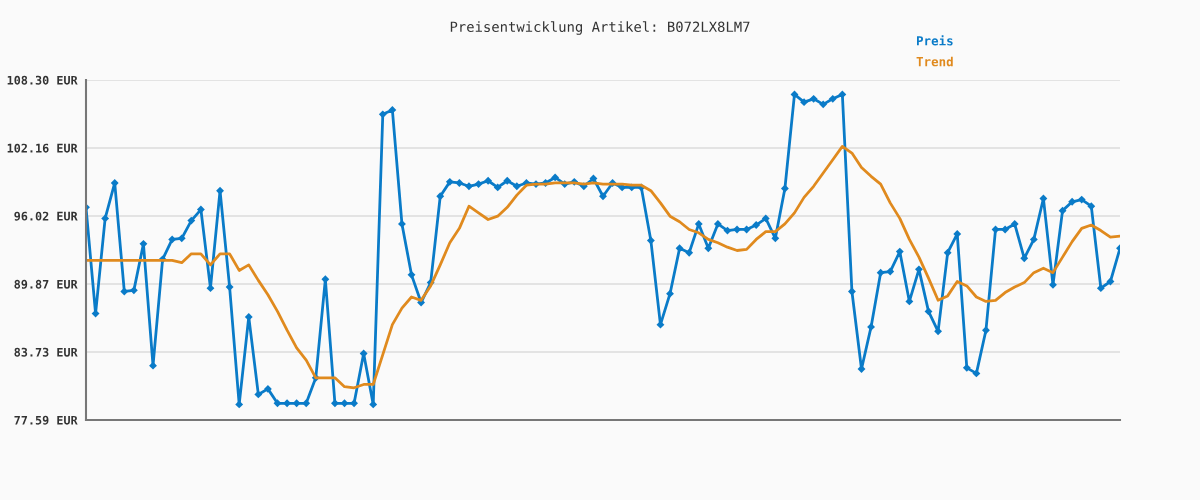 This screenshot has height=500, width=1200. Describe the element at coordinates (42, 148) in the screenshot. I see `y-tick-label: 102.16 EUR` at that location.